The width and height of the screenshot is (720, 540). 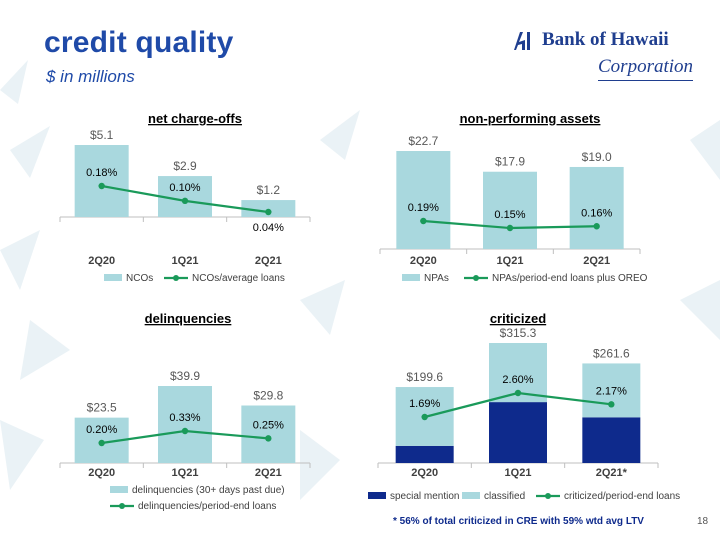 What do you see at coordinates (522, 41) in the screenshot?
I see `bank-logo-icon` at bounding box center [522, 41].